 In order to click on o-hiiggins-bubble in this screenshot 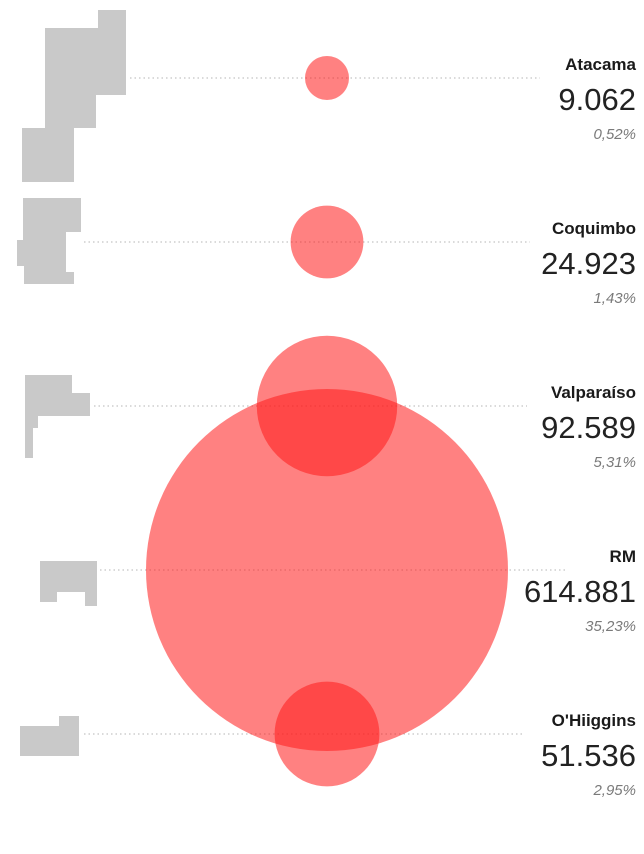, I will do `click(327, 734)`.